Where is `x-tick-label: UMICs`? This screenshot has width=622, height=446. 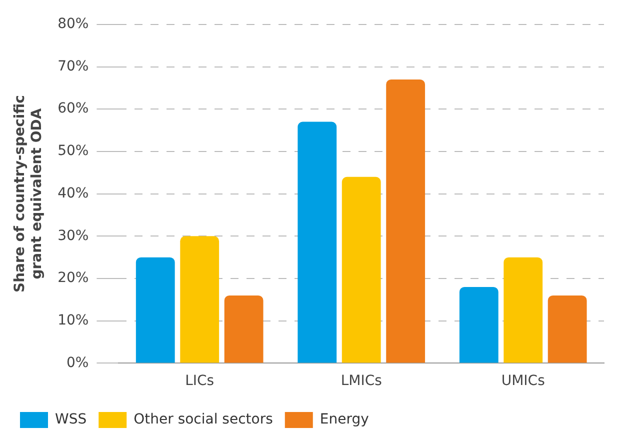 x-tick-label: UMICs is located at coordinates (523, 381).